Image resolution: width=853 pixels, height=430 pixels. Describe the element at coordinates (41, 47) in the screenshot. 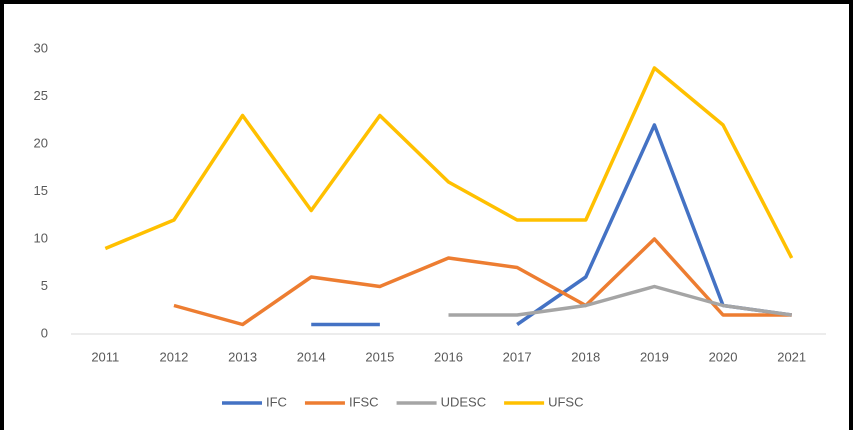

I see `y-tick-label: 30` at that location.